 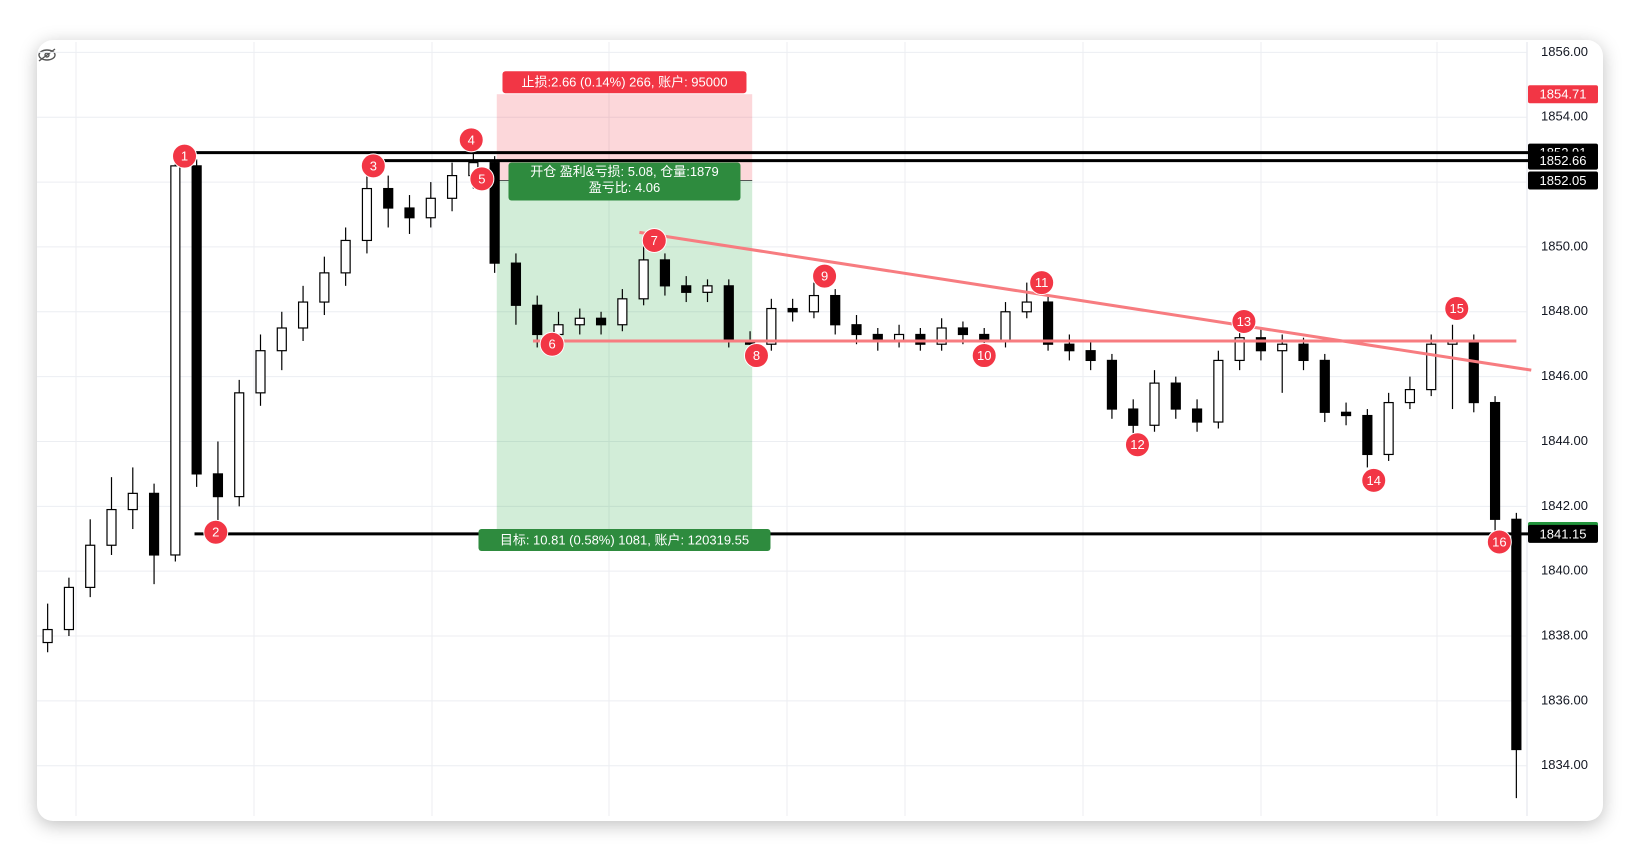 What do you see at coordinates (625, 82) in the screenshot?
I see `stop-label: 止损:2.66 (0.14%) 266, 账户: 95000` at bounding box center [625, 82].